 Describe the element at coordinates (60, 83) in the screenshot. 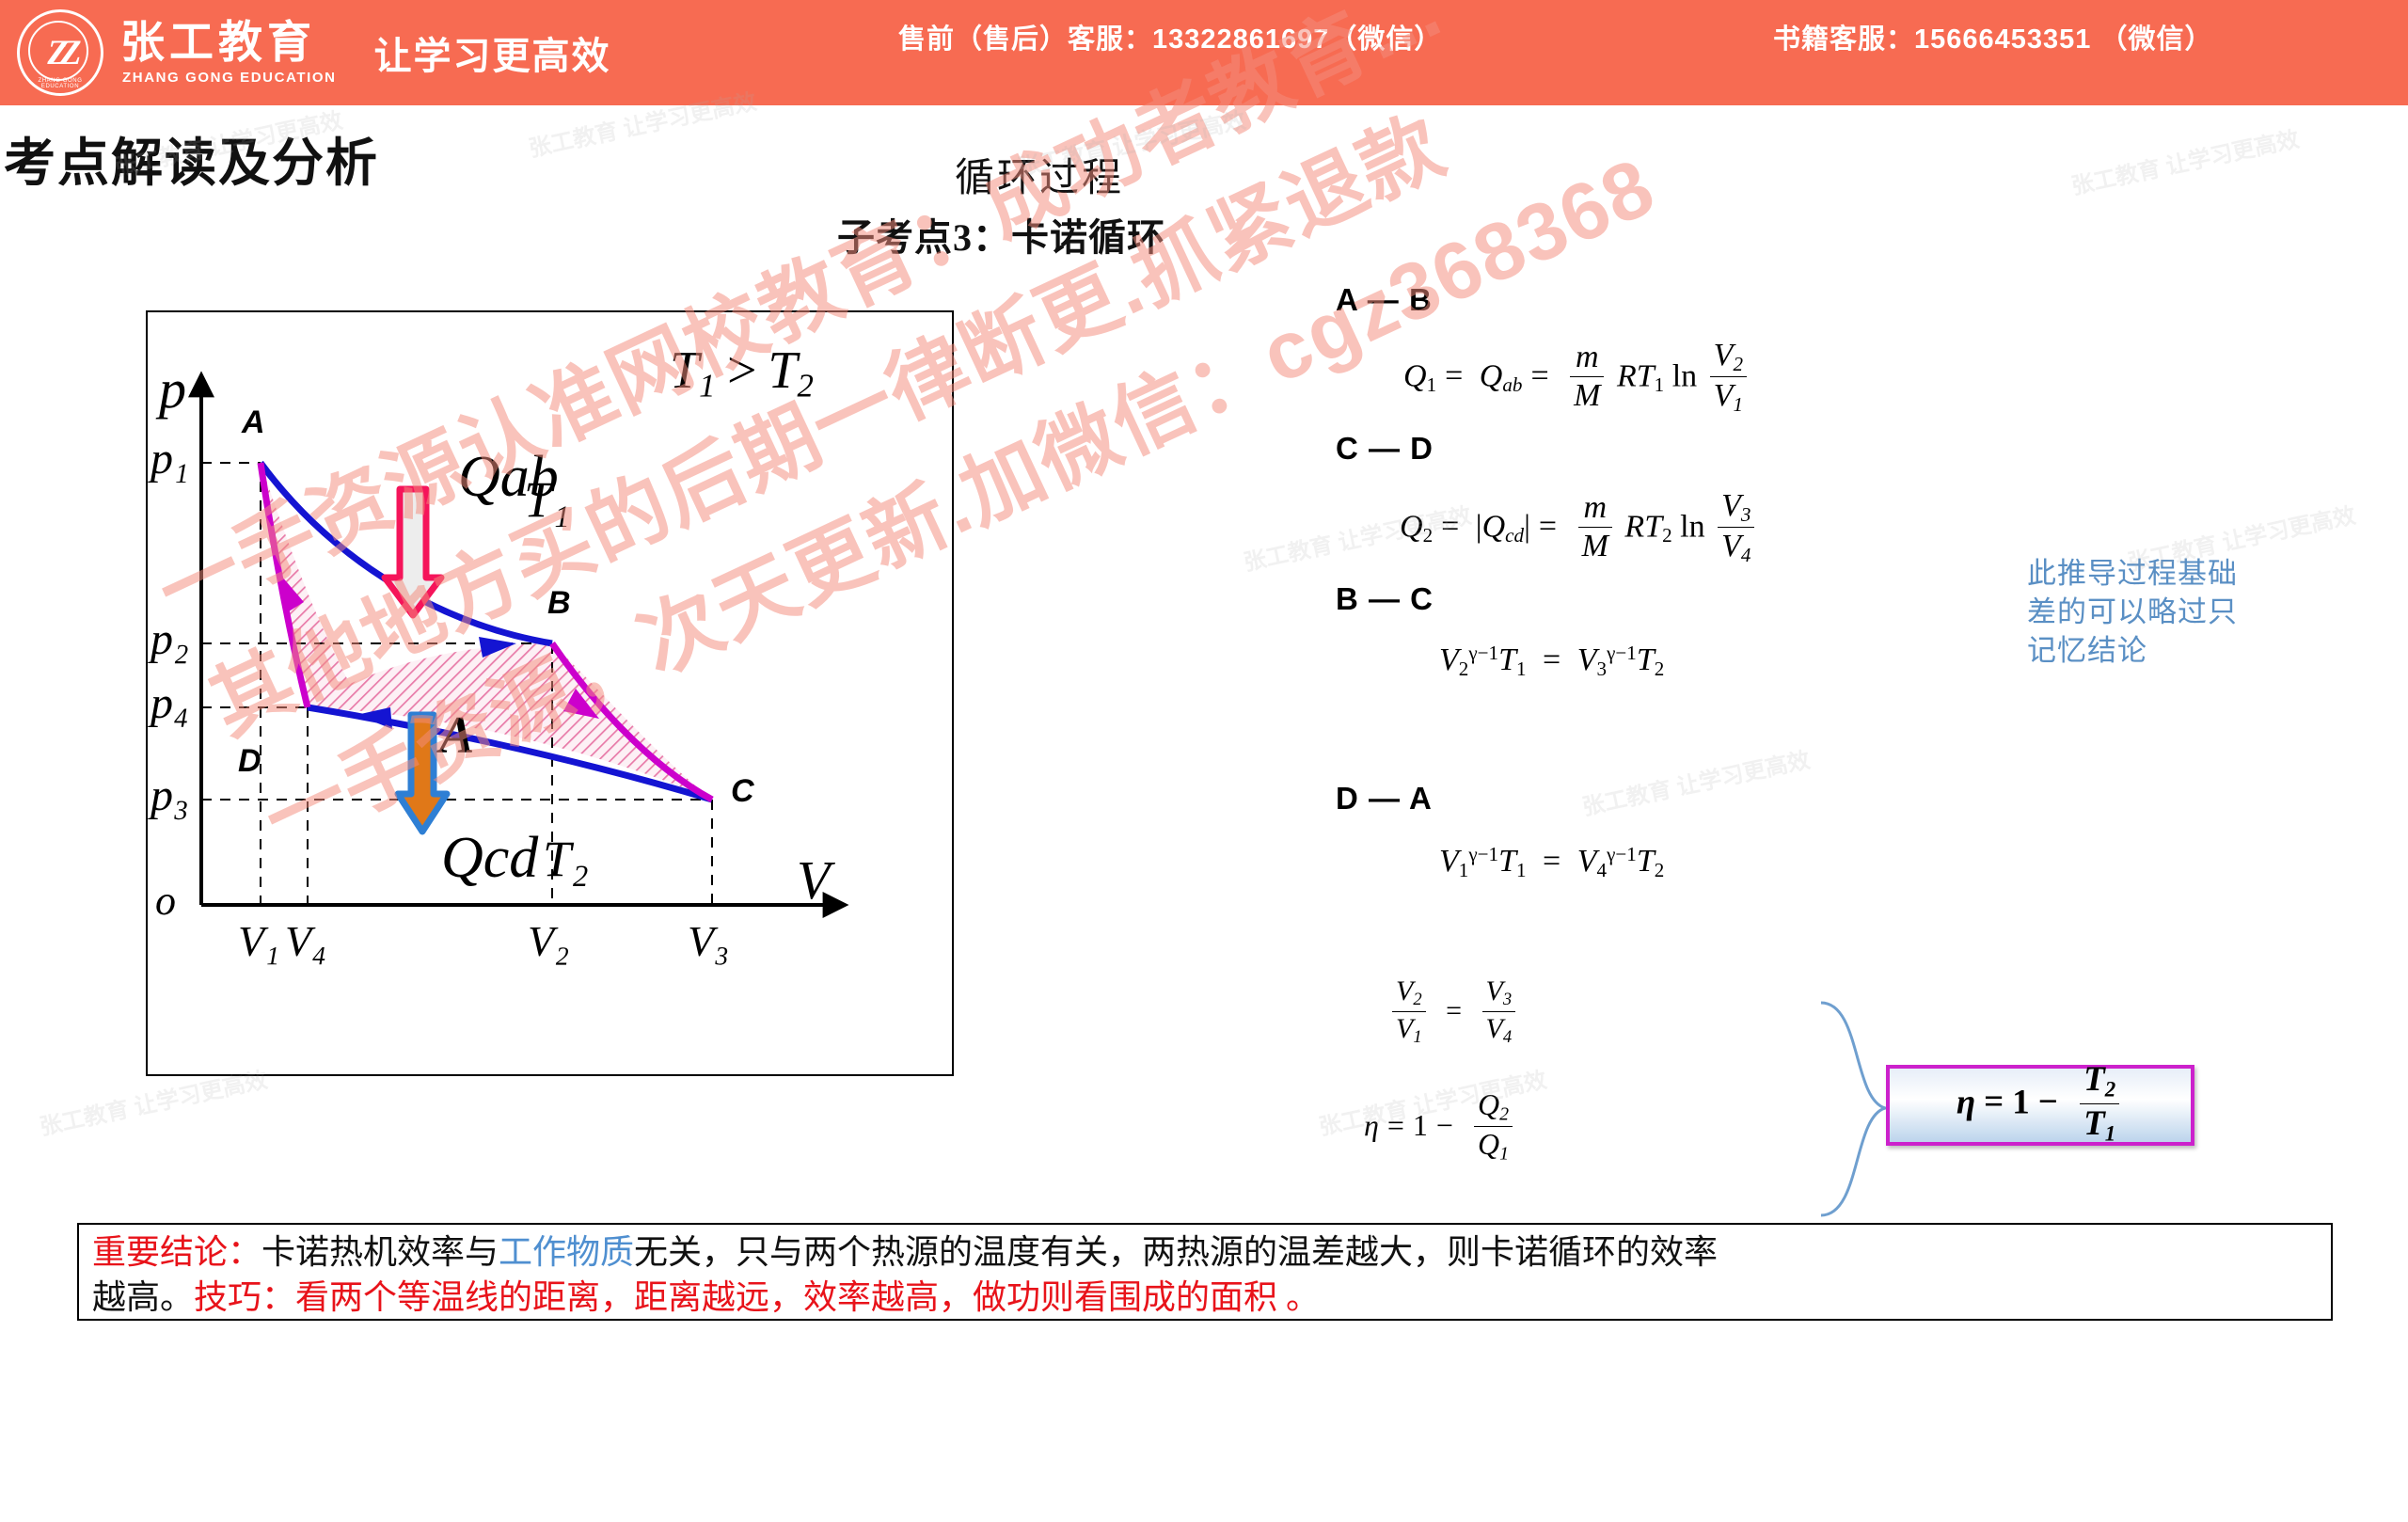

I see `logo-ring-text: ZHANG GONG EDUCATION` at that location.